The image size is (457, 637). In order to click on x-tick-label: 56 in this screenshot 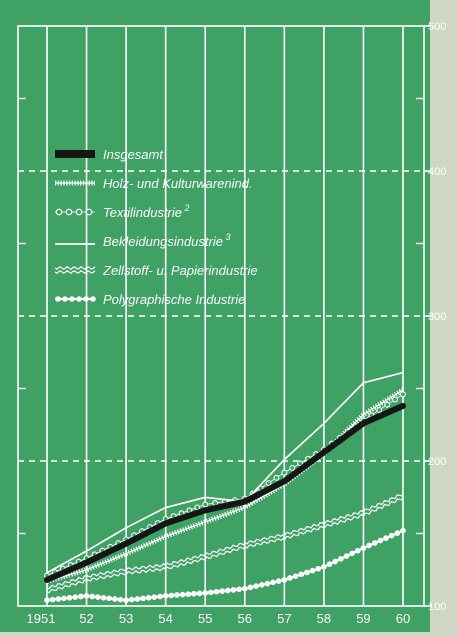, I will do `click(245, 618)`.